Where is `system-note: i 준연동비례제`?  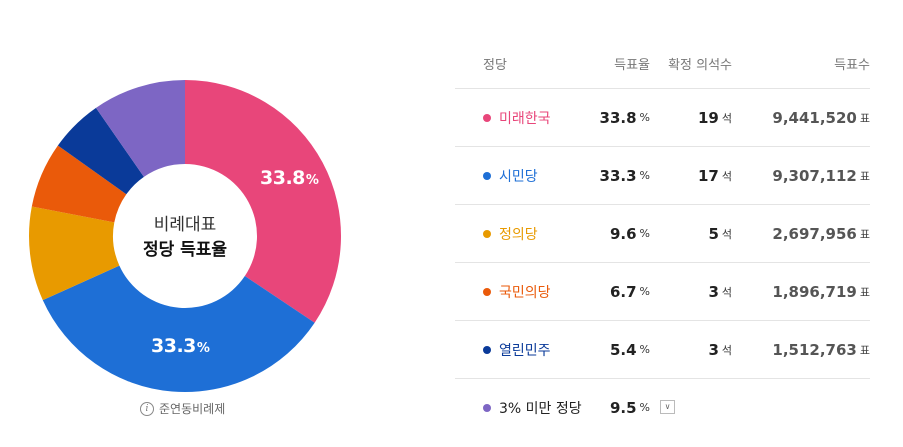
system-note: i 준연동비례제 is located at coordinates (182, 408).